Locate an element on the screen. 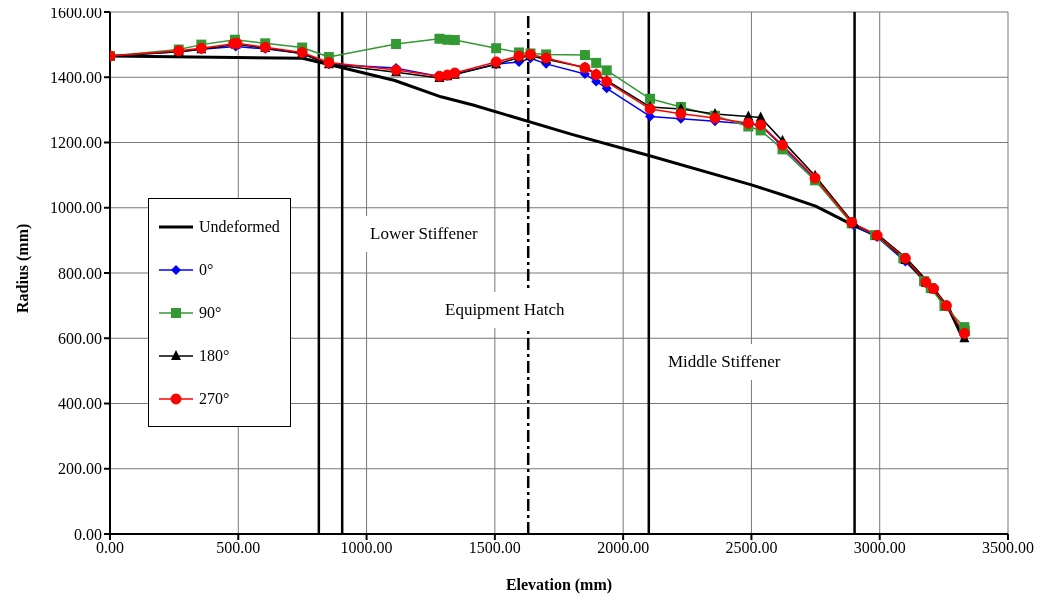 Image resolution: width=1052 pixels, height=604 pixels. annotation: Equipment Hatch is located at coordinates (505, 310).